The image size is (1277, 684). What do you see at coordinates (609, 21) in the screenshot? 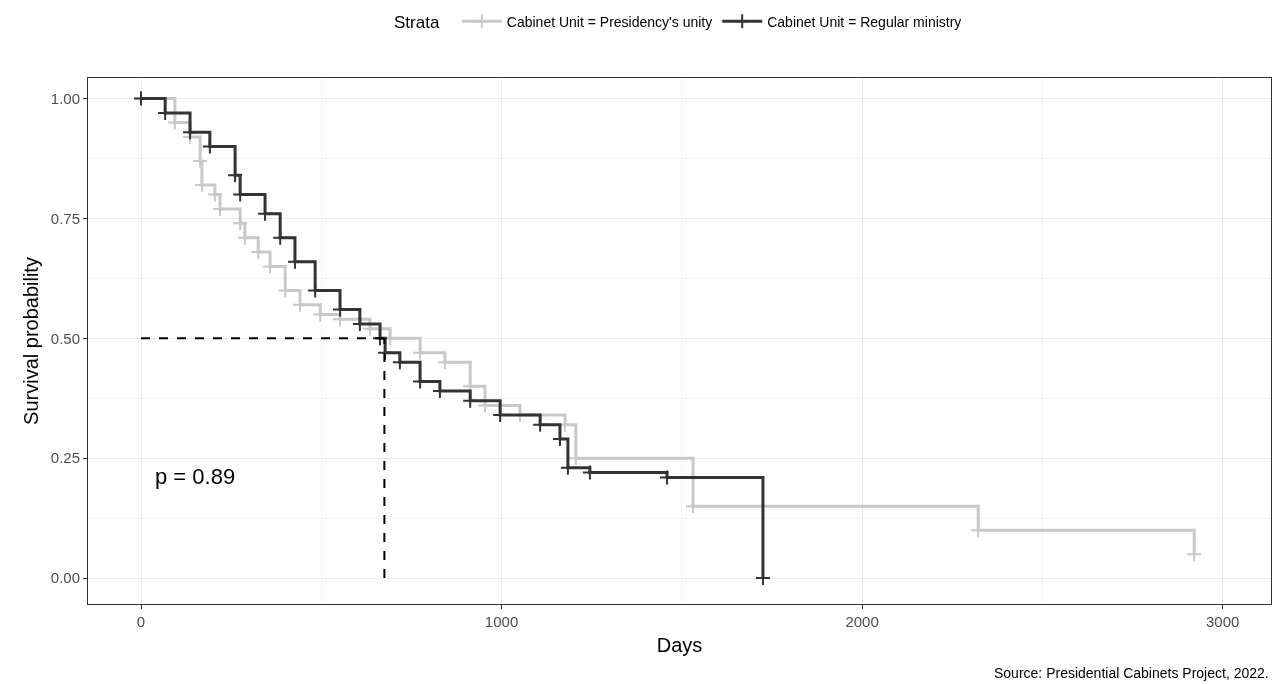
I see `legend-label: Cabinet Unit = Presidency's unity` at bounding box center [609, 21].